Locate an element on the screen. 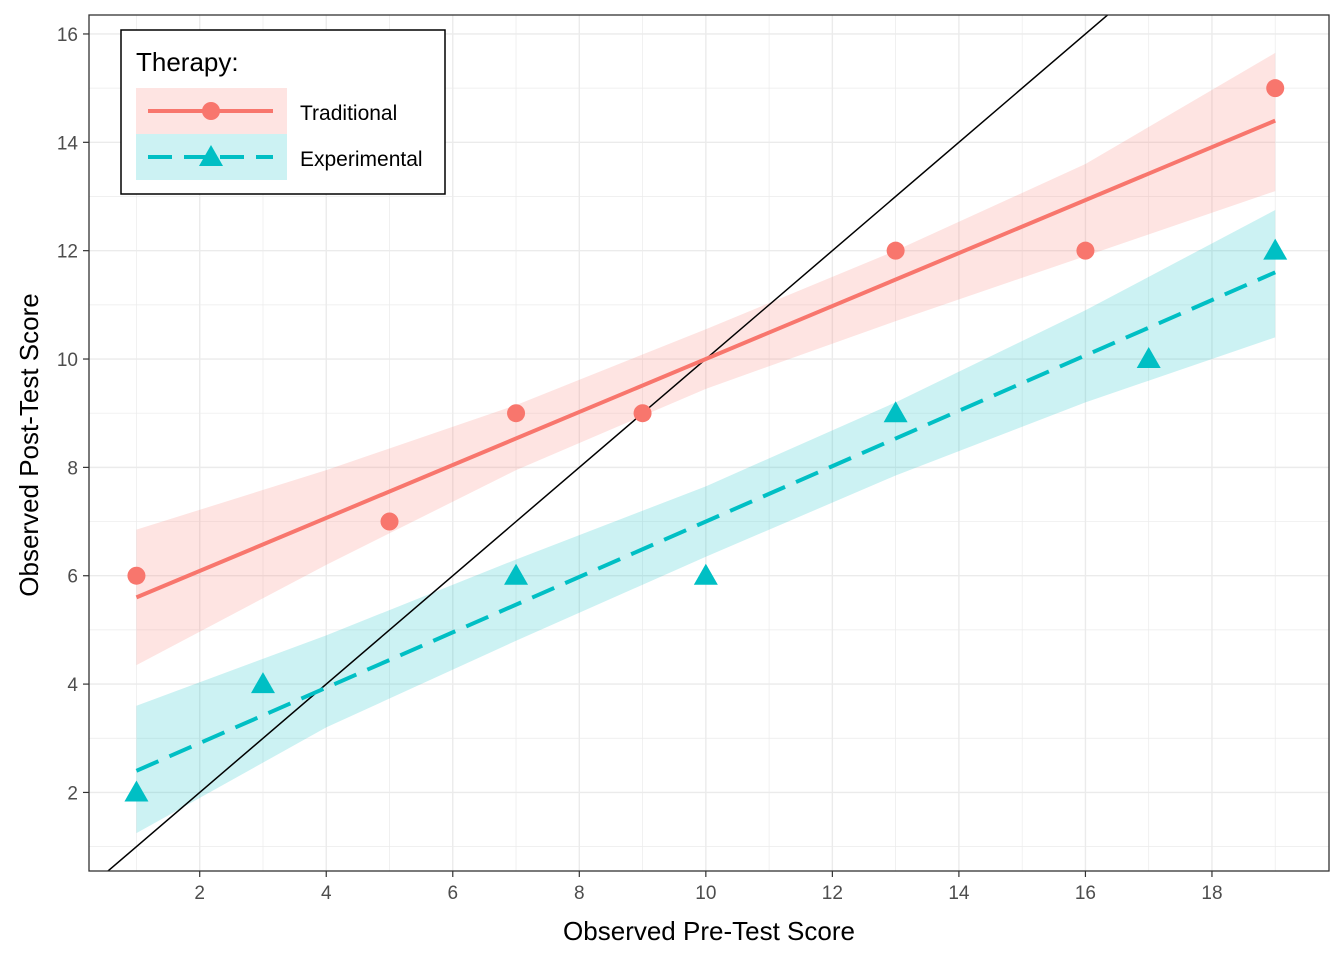 The height and width of the screenshot is (960, 1344). legend-title: Therapy: is located at coordinates (187, 62).